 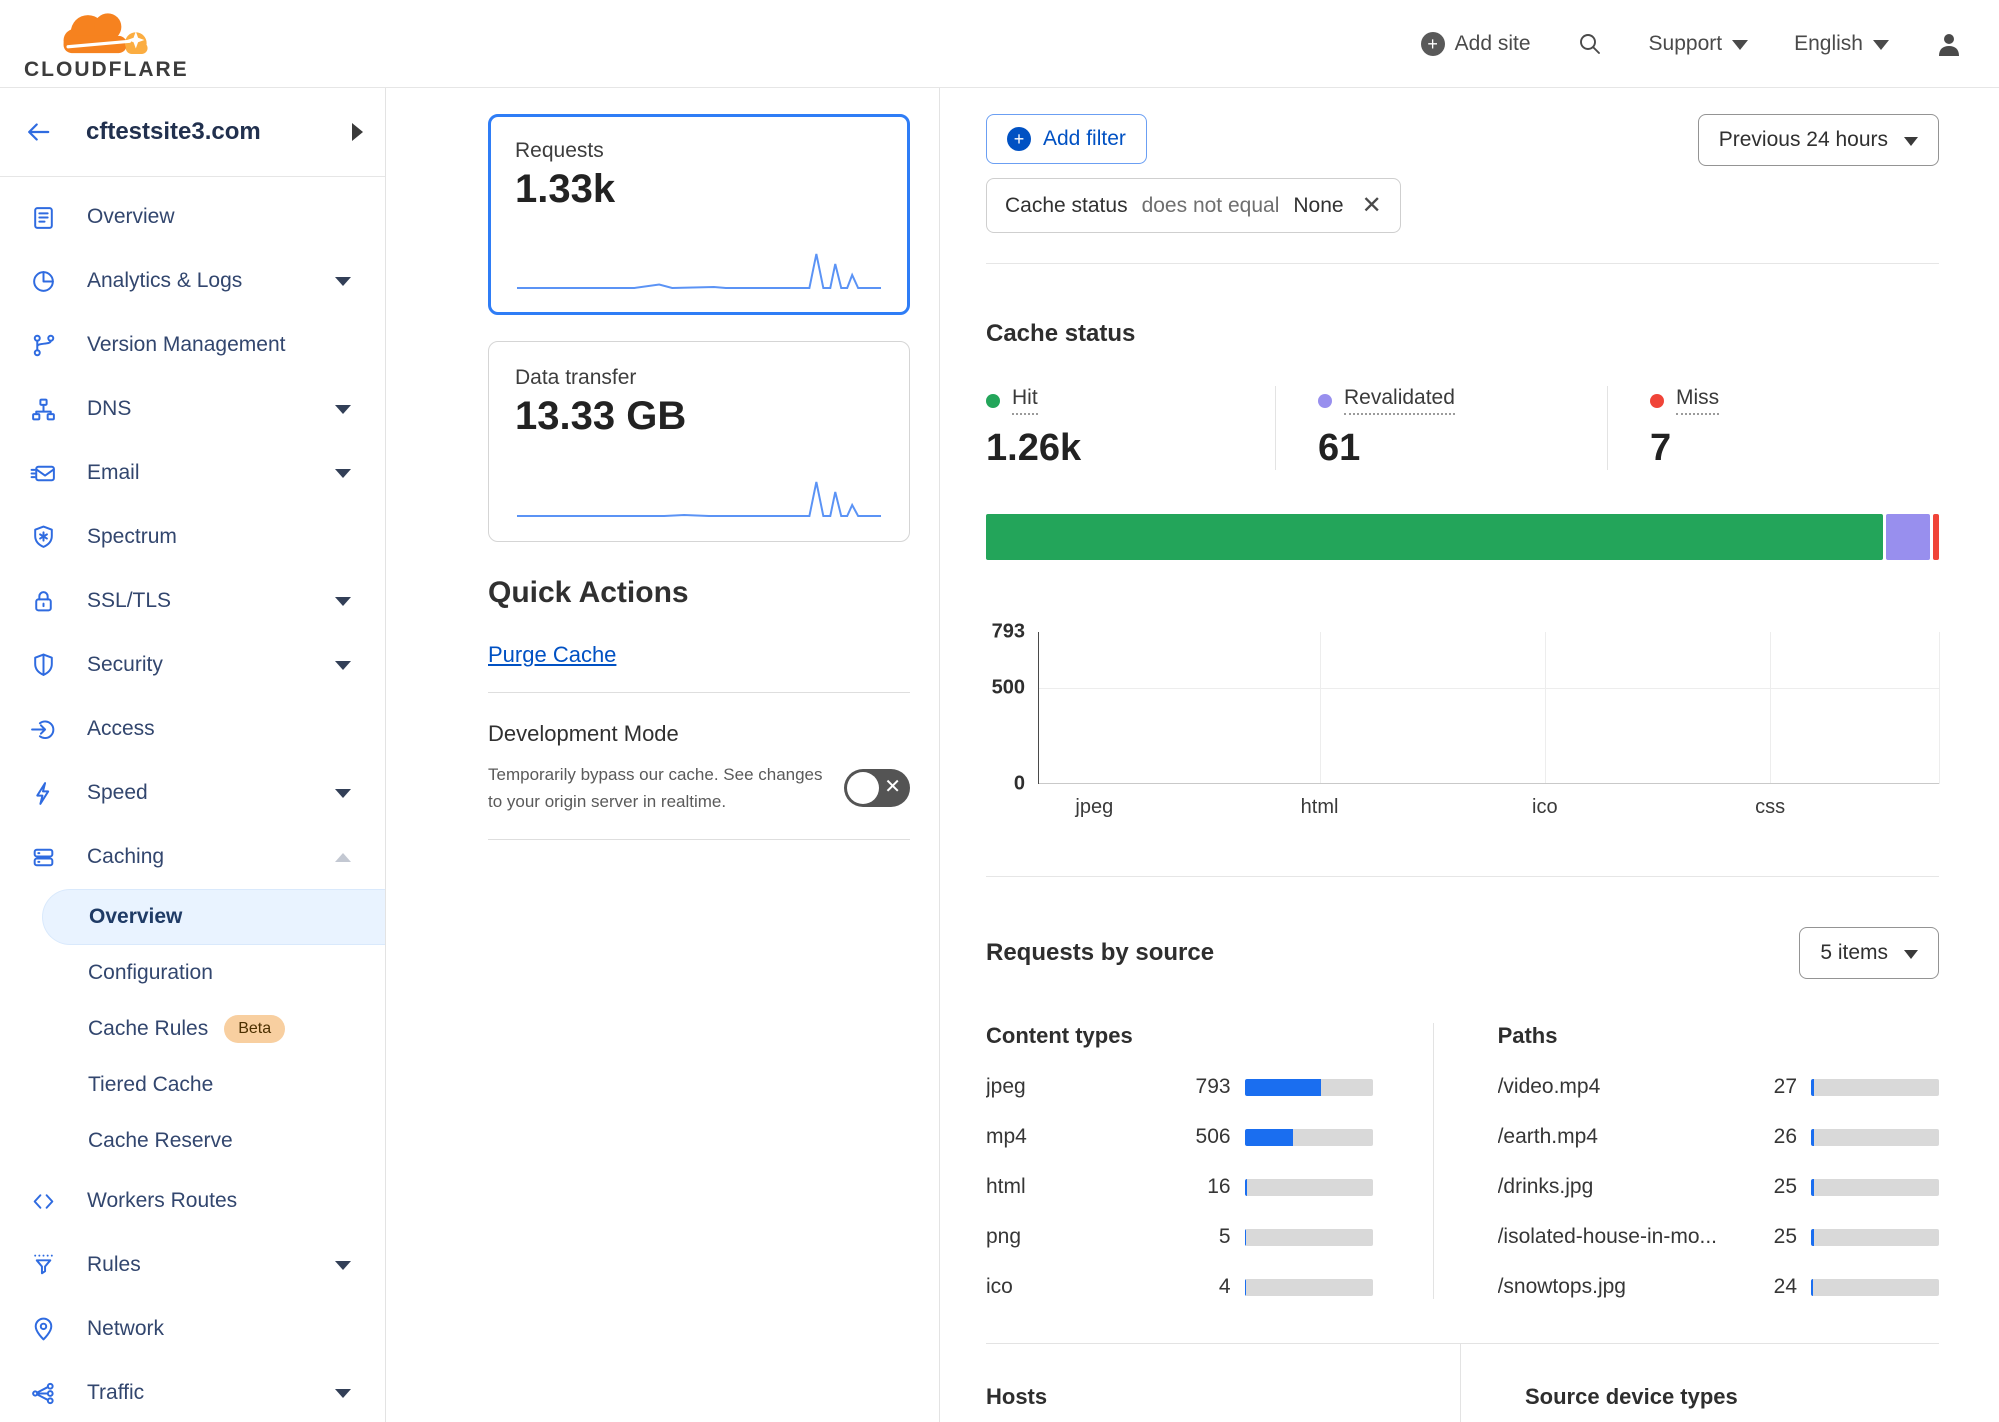 What do you see at coordinates (1489, 783) in the screenshot?
I see `x-axis-line` at bounding box center [1489, 783].